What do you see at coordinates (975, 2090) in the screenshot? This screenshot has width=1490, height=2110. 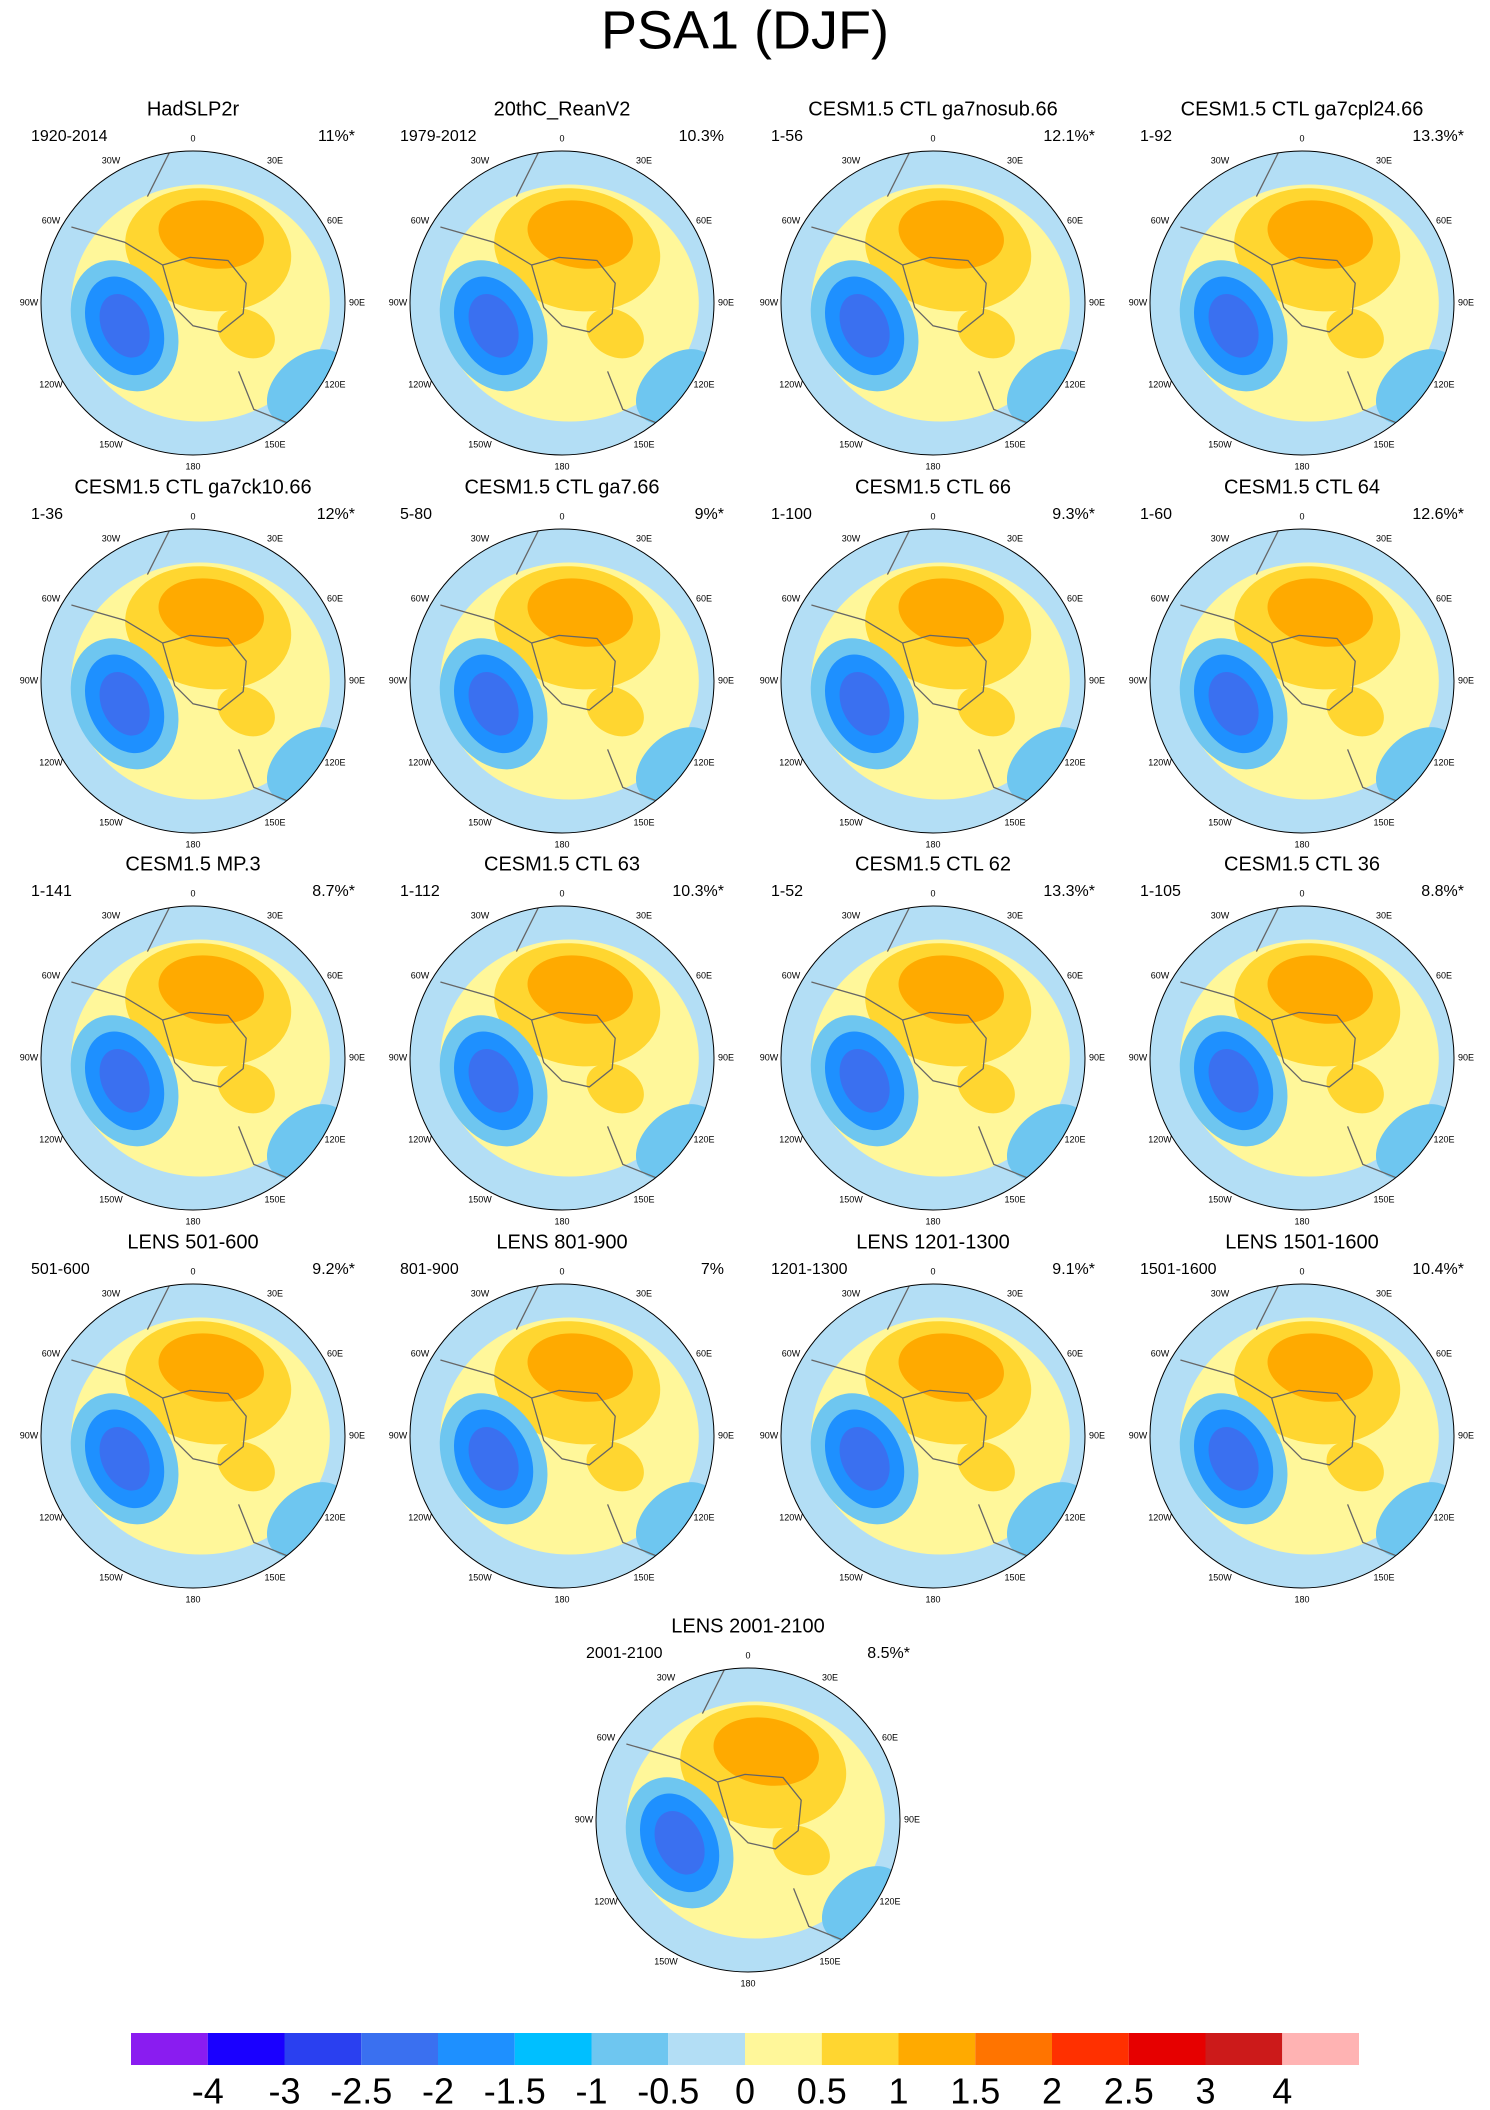 I see `colorbar-label: 1.5` at bounding box center [975, 2090].